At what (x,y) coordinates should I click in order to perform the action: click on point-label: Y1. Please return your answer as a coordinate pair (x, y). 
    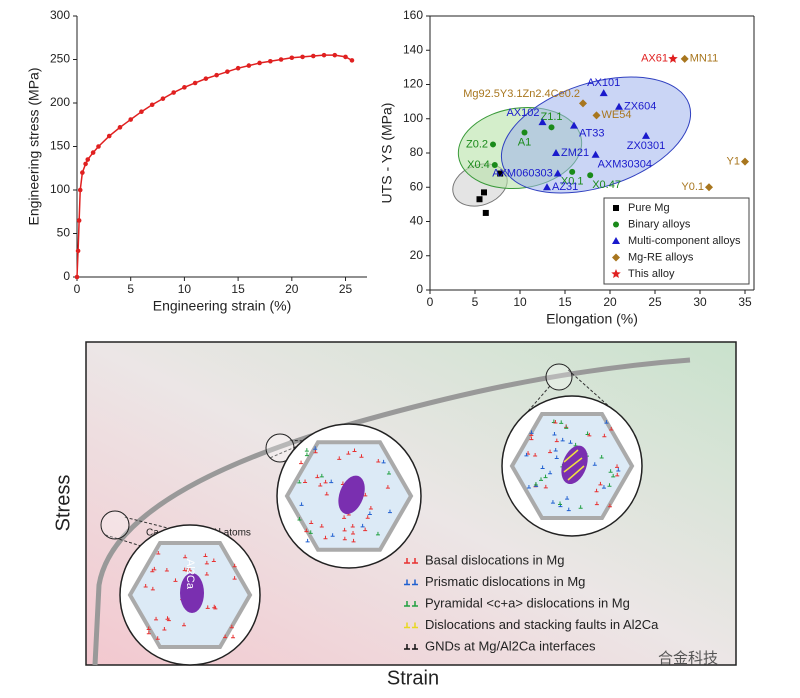
    Looking at the image, I should click on (733, 161).